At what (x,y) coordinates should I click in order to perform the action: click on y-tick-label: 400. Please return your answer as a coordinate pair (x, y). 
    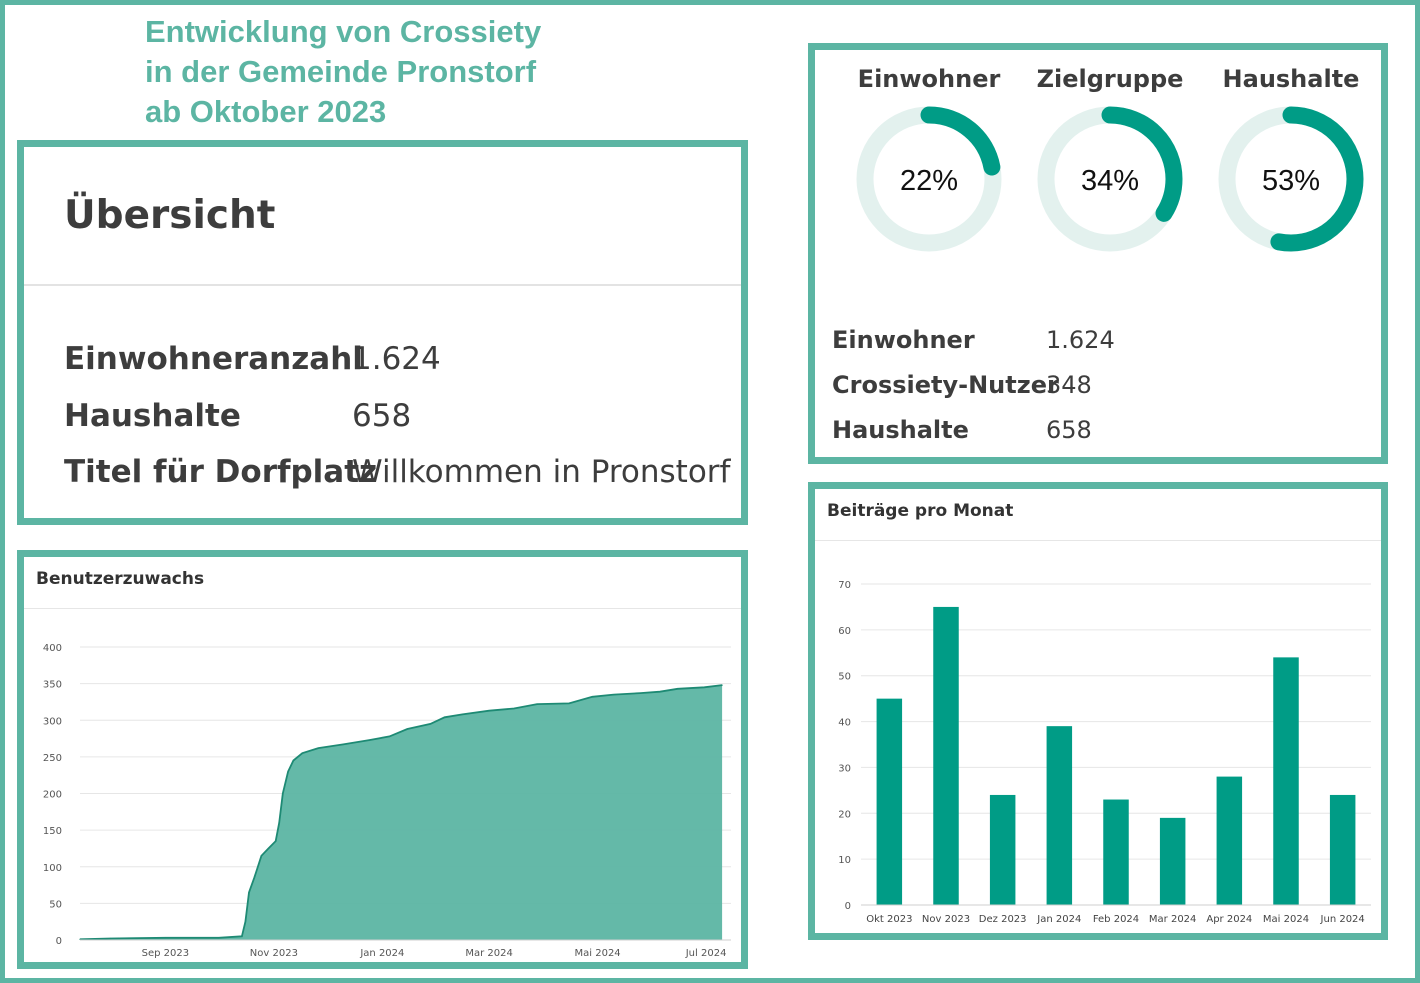
    Looking at the image, I should click on (52, 648).